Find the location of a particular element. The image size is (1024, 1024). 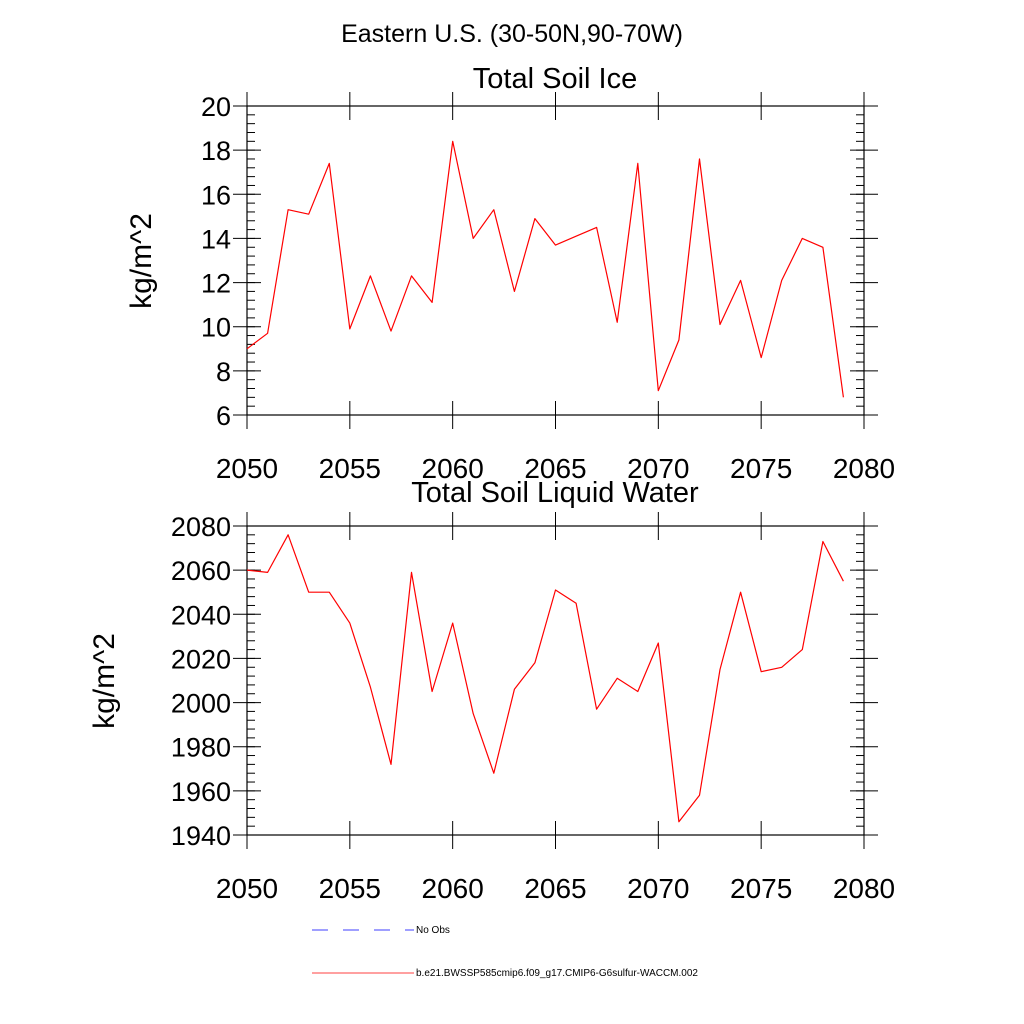

soil-liquid-water-ytick-label: 1980 is located at coordinates (201, 748).